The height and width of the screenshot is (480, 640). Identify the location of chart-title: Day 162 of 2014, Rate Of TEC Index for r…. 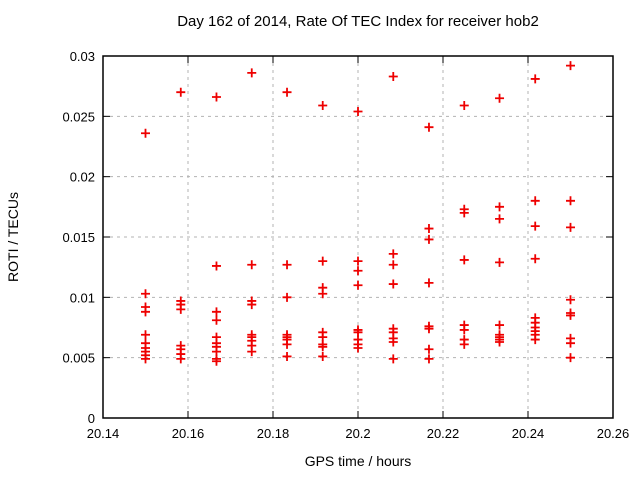
(358, 21).